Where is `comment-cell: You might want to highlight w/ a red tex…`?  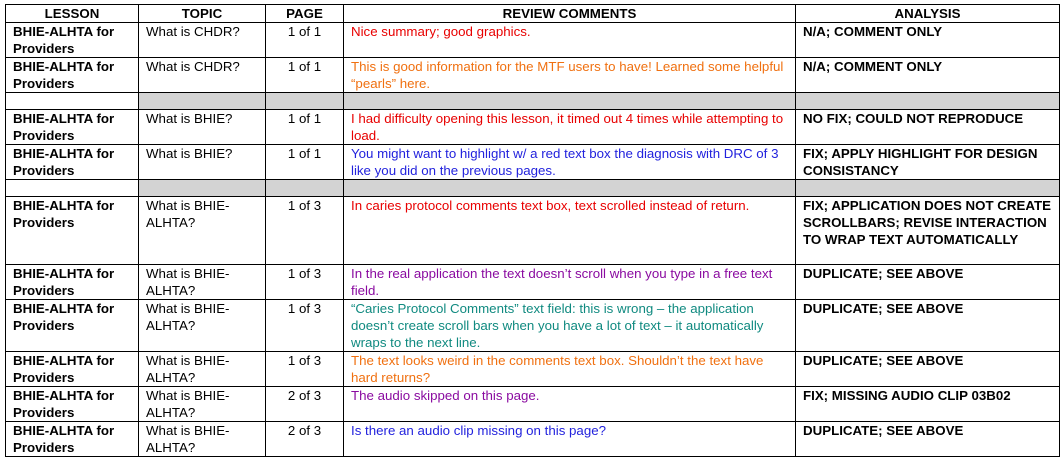
comment-cell: You might want to highlight w/ a red tex… is located at coordinates (569, 162).